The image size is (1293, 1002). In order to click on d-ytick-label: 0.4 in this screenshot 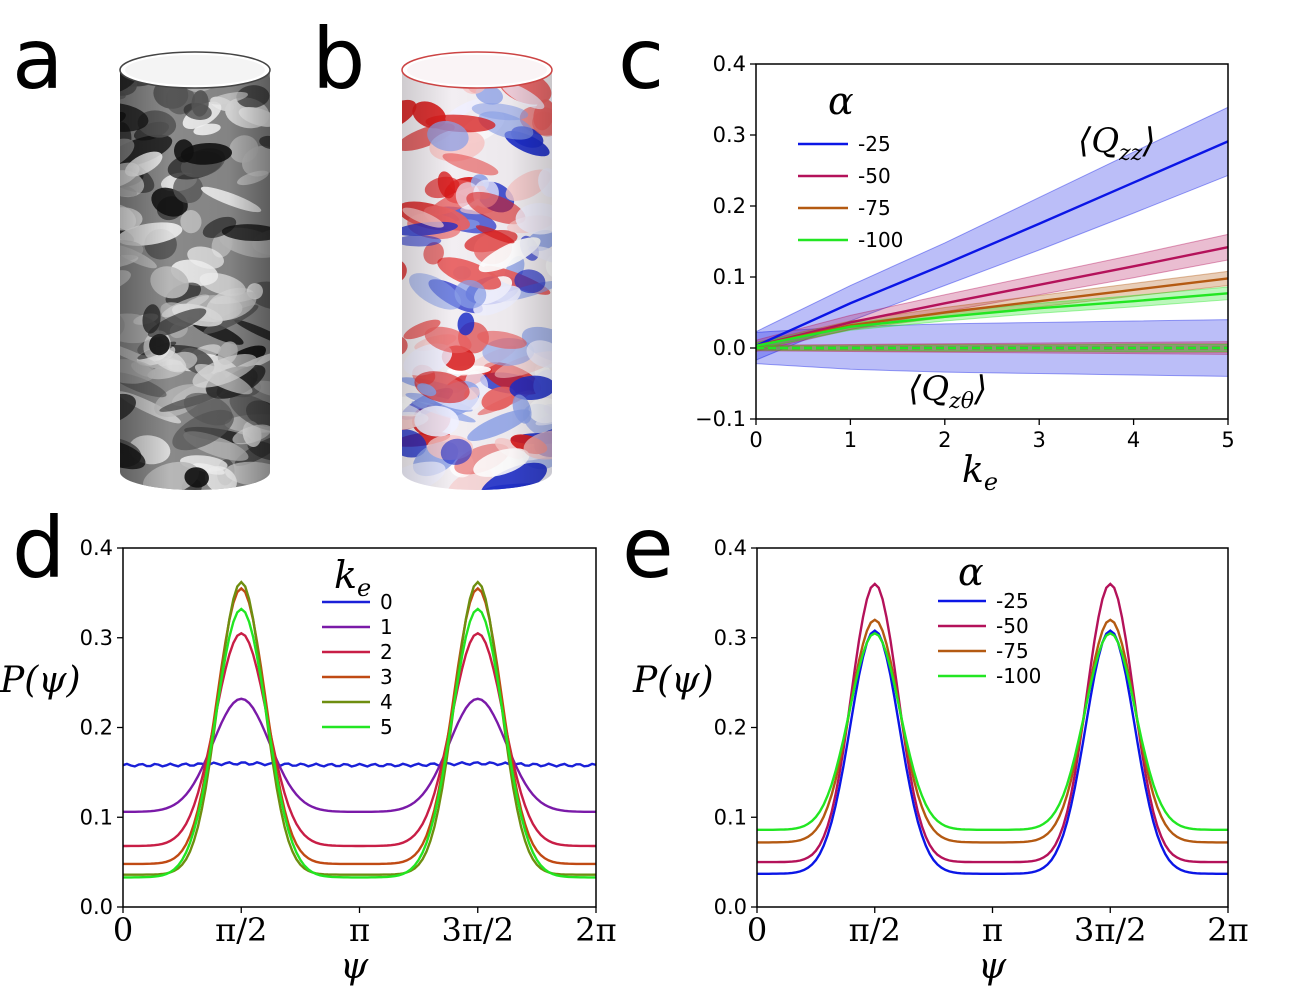, I will do `click(96, 548)`.